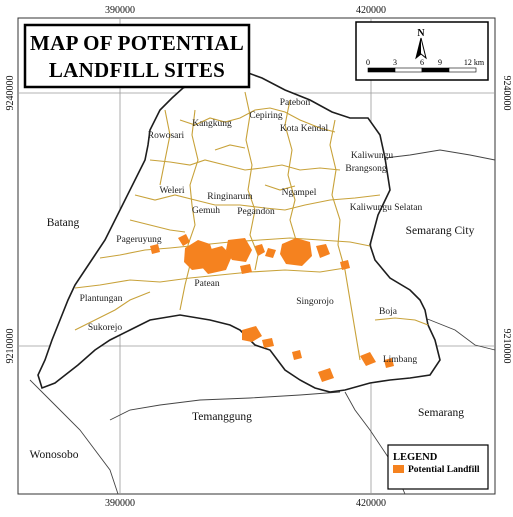 This screenshot has height=517, width=513. I want to click on district-label-kaliwungu-selatan: Kaliwungu Selatan, so click(386, 208).